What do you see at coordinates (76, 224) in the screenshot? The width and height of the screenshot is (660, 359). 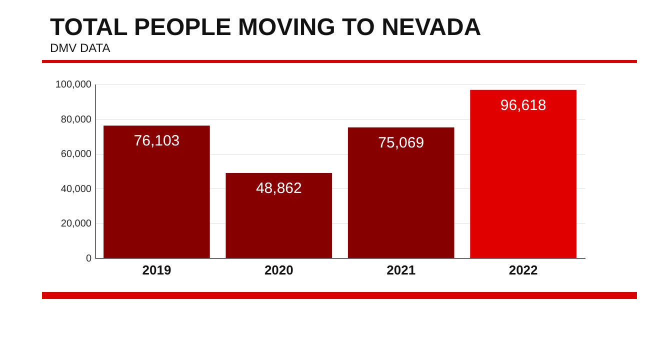 I see `y-tick-label: 20,000` at bounding box center [76, 224].